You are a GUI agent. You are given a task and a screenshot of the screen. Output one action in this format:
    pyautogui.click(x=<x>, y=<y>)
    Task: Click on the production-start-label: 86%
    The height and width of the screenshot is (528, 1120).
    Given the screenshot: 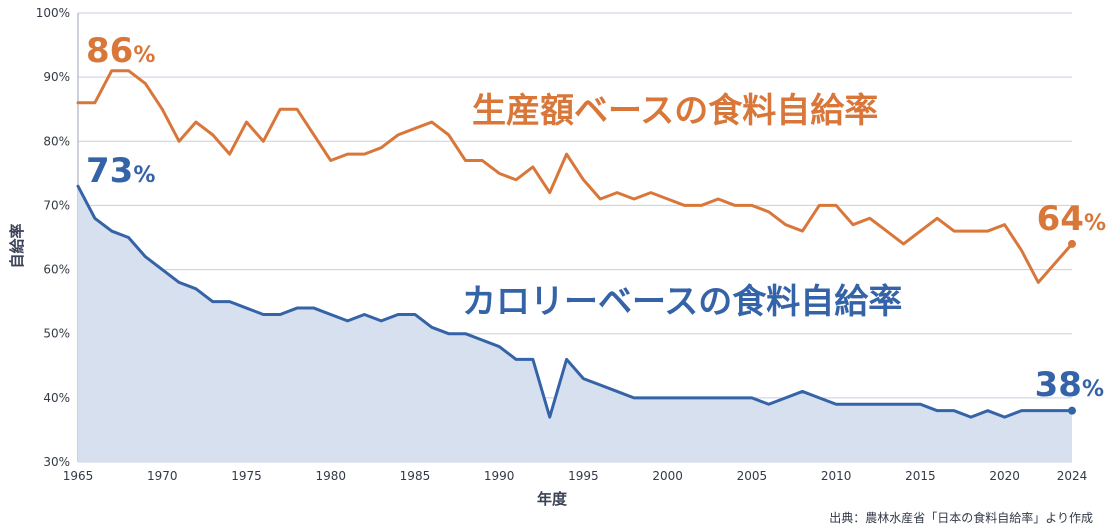 What is the action you would take?
    pyautogui.click(x=120, y=51)
    